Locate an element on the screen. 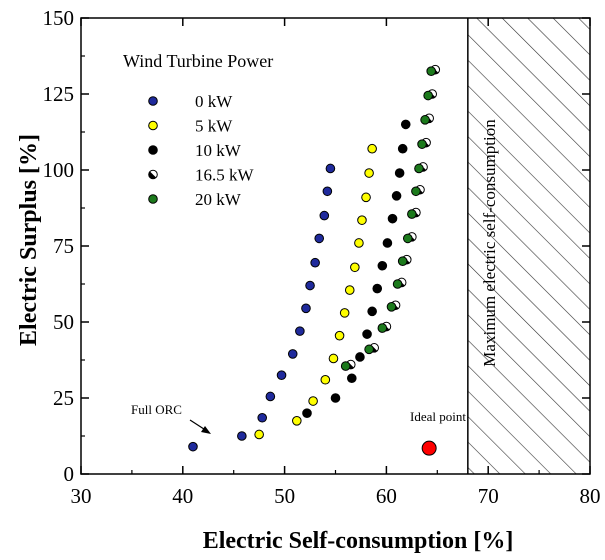  y-tick-label: 50 is located at coordinates (63, 322).